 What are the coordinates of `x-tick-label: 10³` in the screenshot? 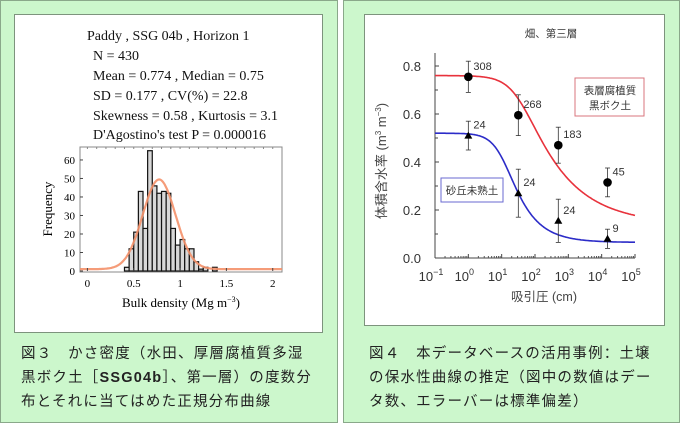 It's located at (564, 275).